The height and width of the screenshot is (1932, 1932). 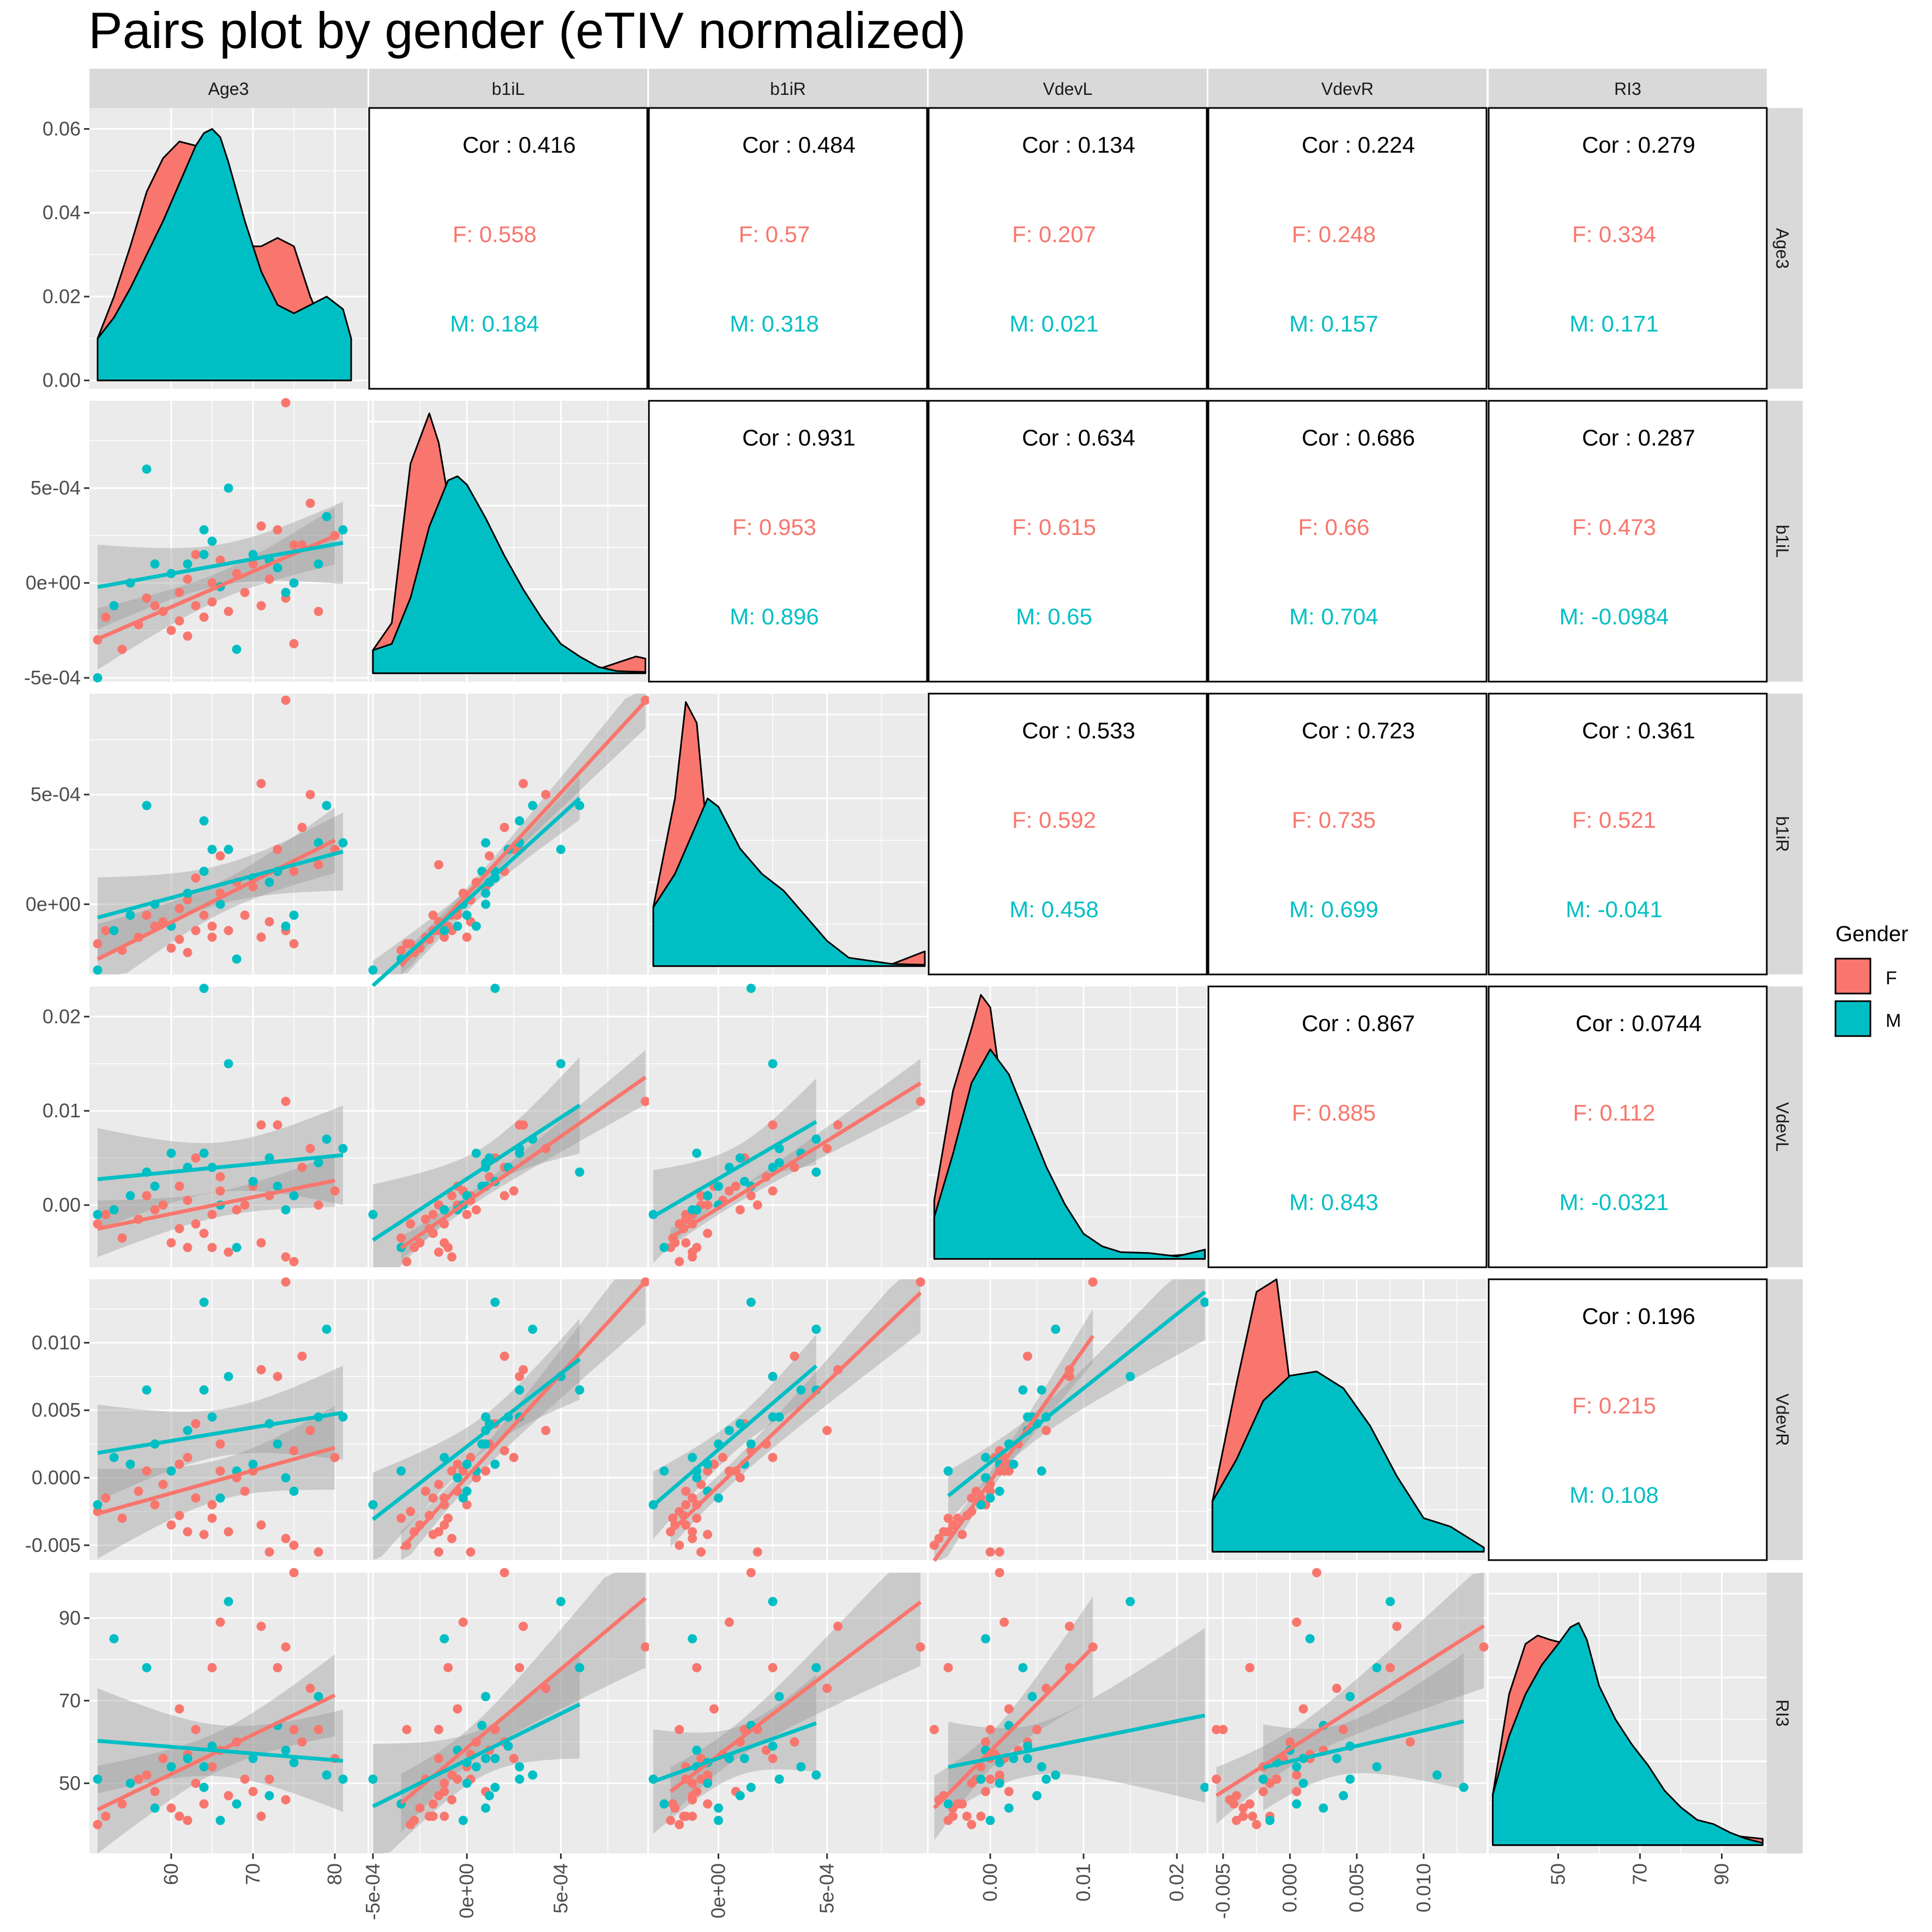 What do you see at coordinates (1893, 1020) in the screenshot?
I see `legend-label-m: M` at bounding box center [1893, 1020].